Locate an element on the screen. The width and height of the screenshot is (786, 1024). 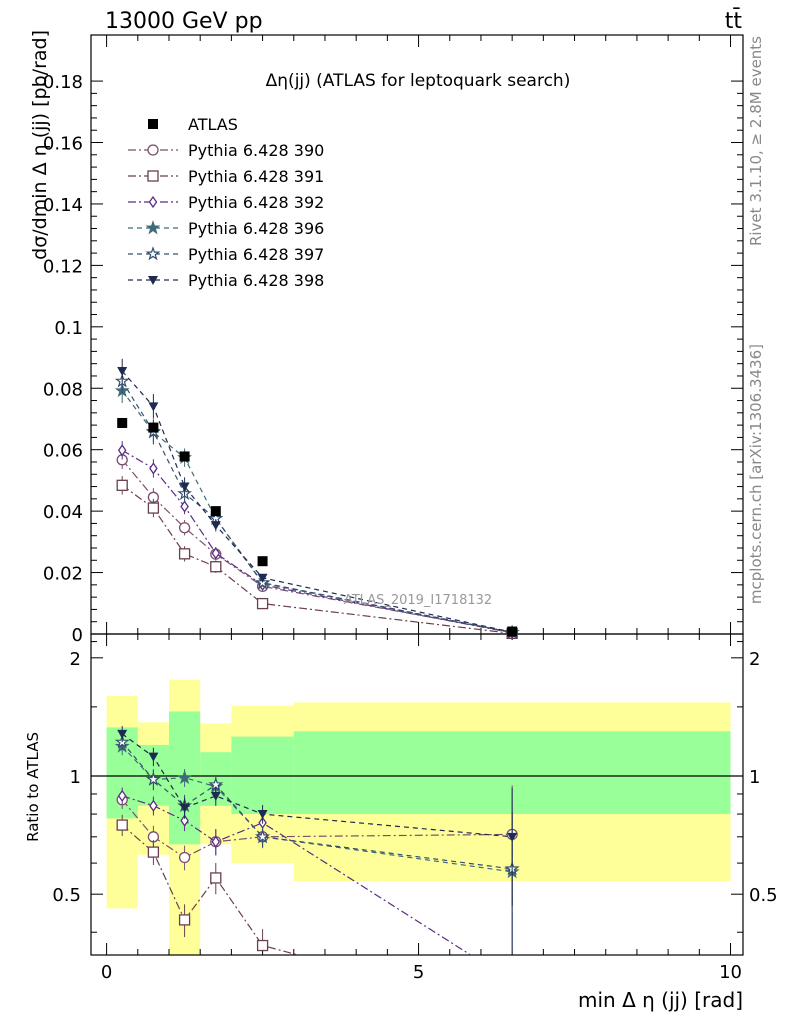
main-ytick-label: 0.18 is located at coordinates (63, 82).